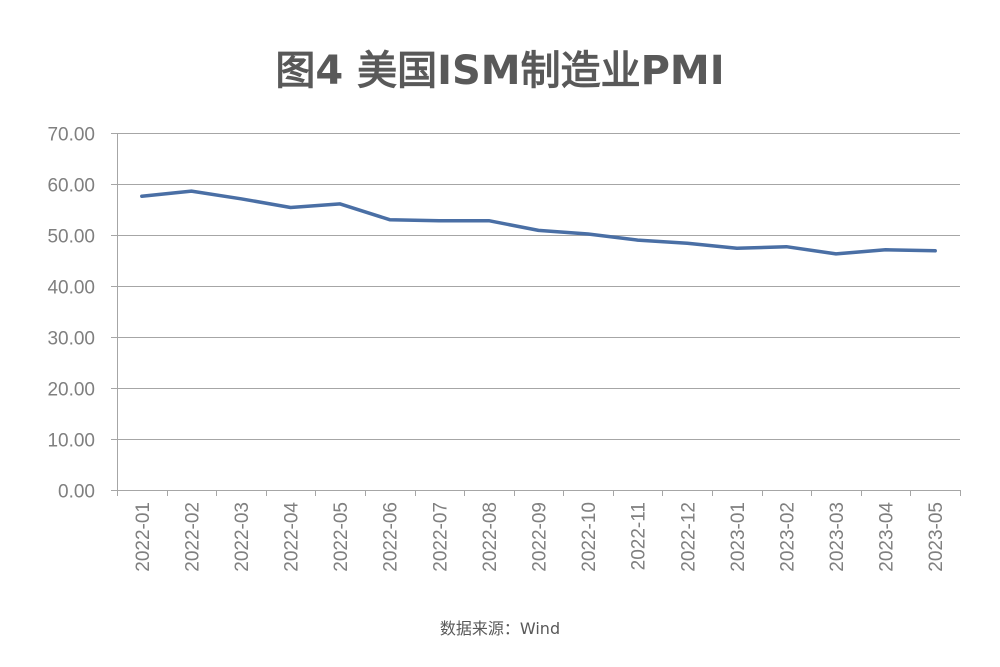 This screenshot has width=1000, height=667. I want to click on y-tick-label: 70.00, so click(71, 135).